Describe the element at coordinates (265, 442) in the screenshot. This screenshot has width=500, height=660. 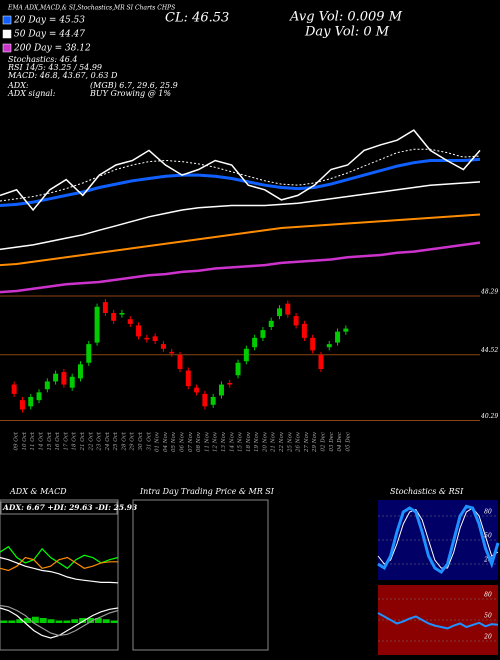
I see `x-tick-label: 20 Nov` at that location.